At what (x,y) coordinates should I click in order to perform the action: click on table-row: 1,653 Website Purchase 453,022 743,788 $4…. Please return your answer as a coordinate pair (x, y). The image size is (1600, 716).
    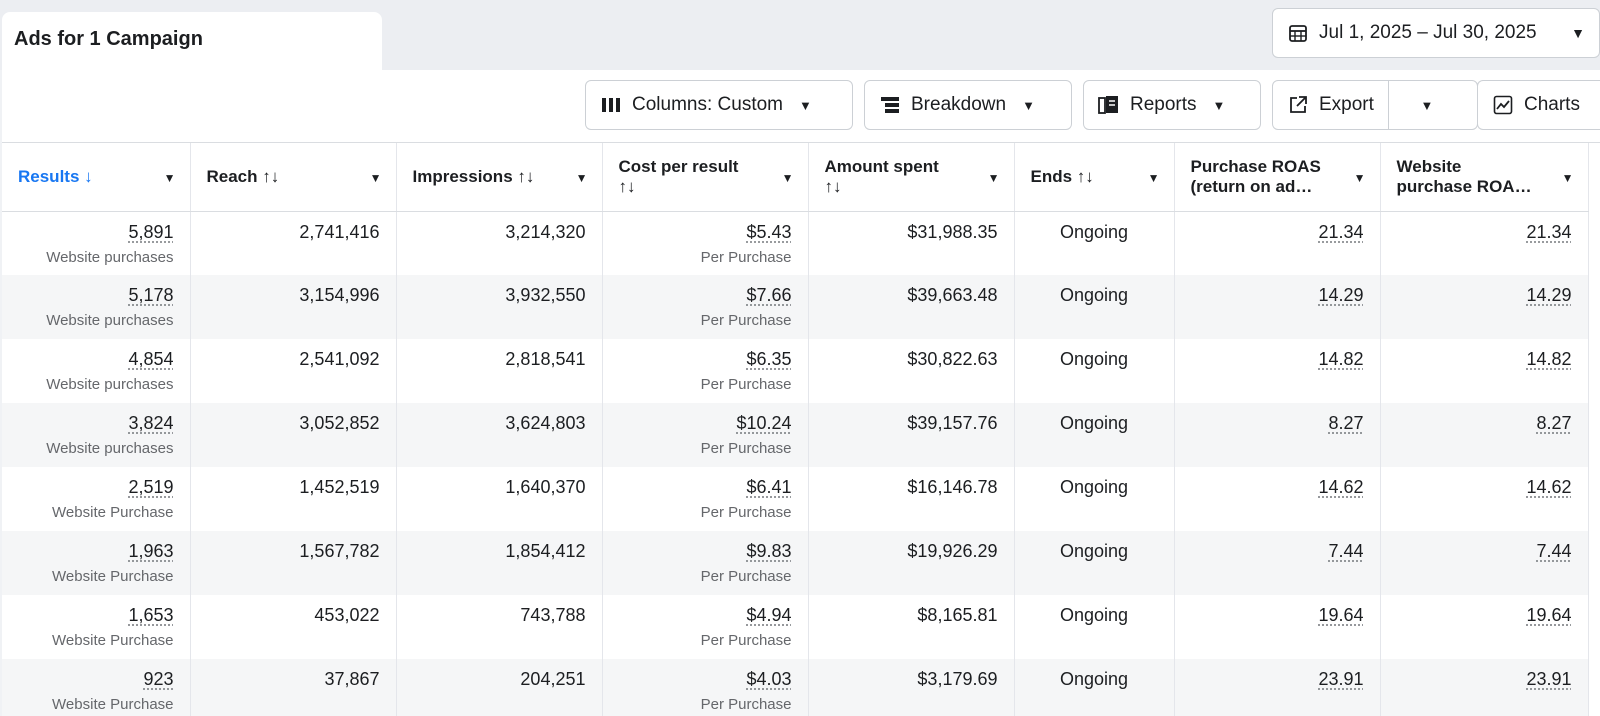
    Looking at the image, I should click on (795, 627).